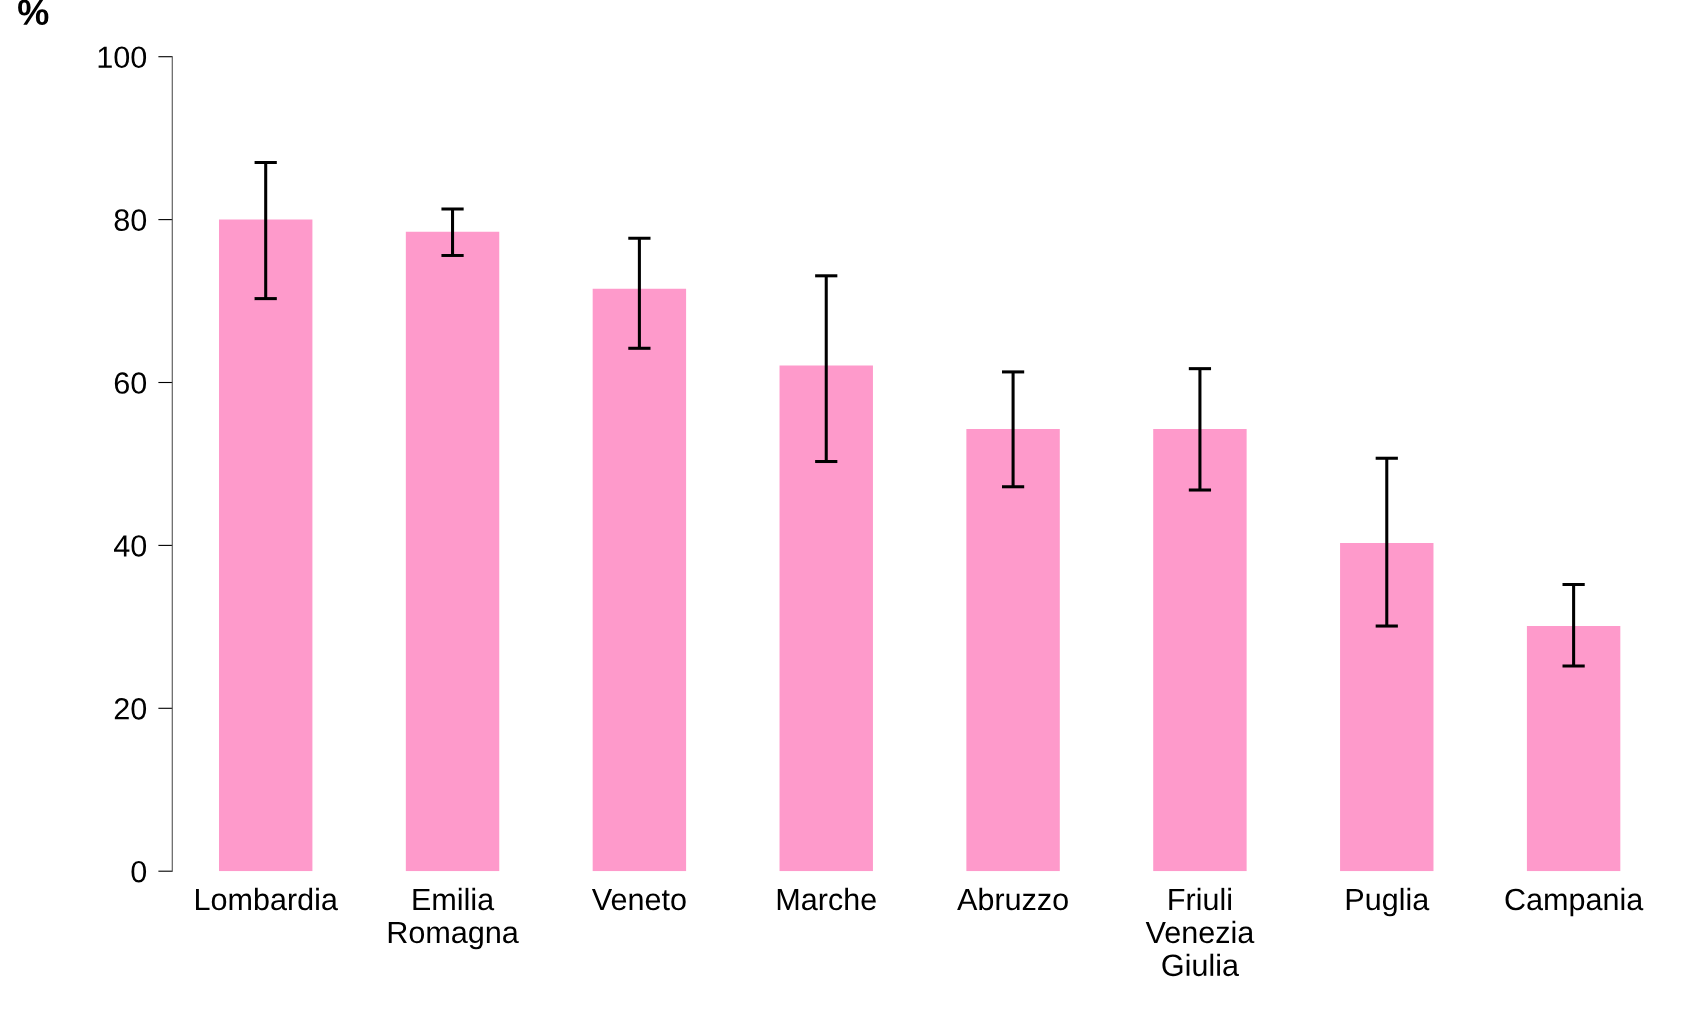  What do you see at coordinates (1200, 932) in the screenshot?
I see `x-tick-label: Friuli Venezia Giulia` at bounding box center [1200, 932].